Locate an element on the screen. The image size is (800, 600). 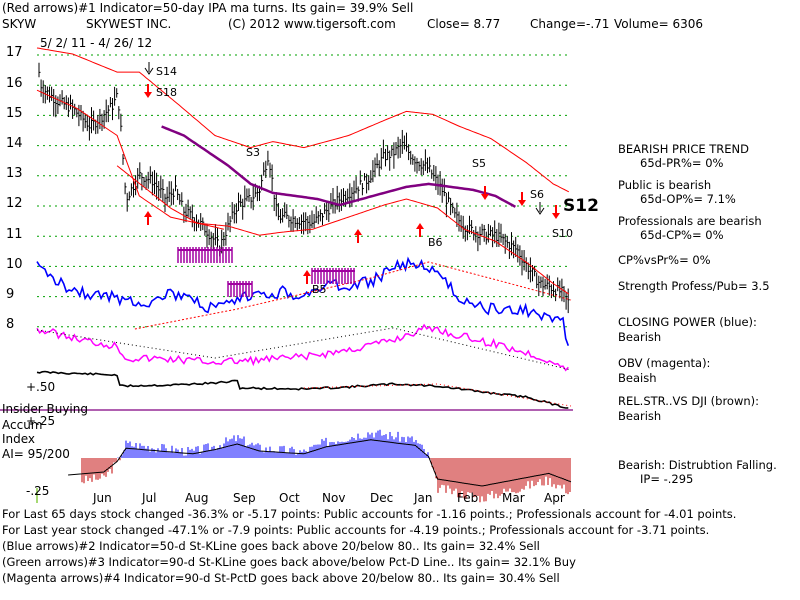
signal-s14: S14 is located at coordinates (166, 71).